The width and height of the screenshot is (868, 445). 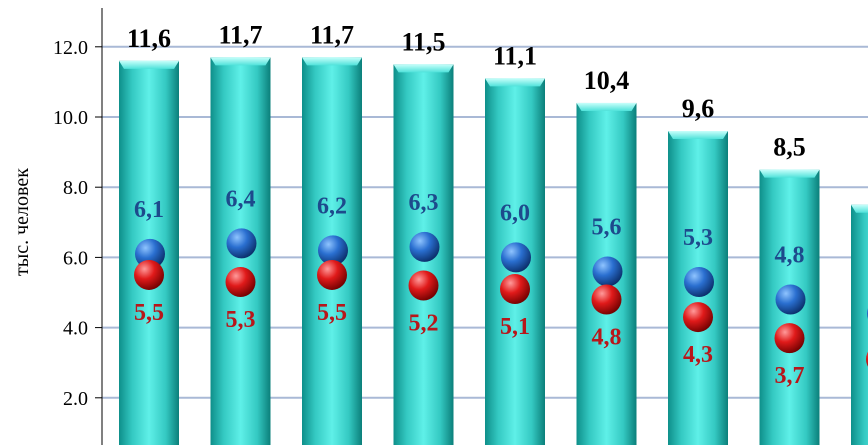 I want to click on bar-group: 11,5 6,3 5,2, so click(x=423, y=236).